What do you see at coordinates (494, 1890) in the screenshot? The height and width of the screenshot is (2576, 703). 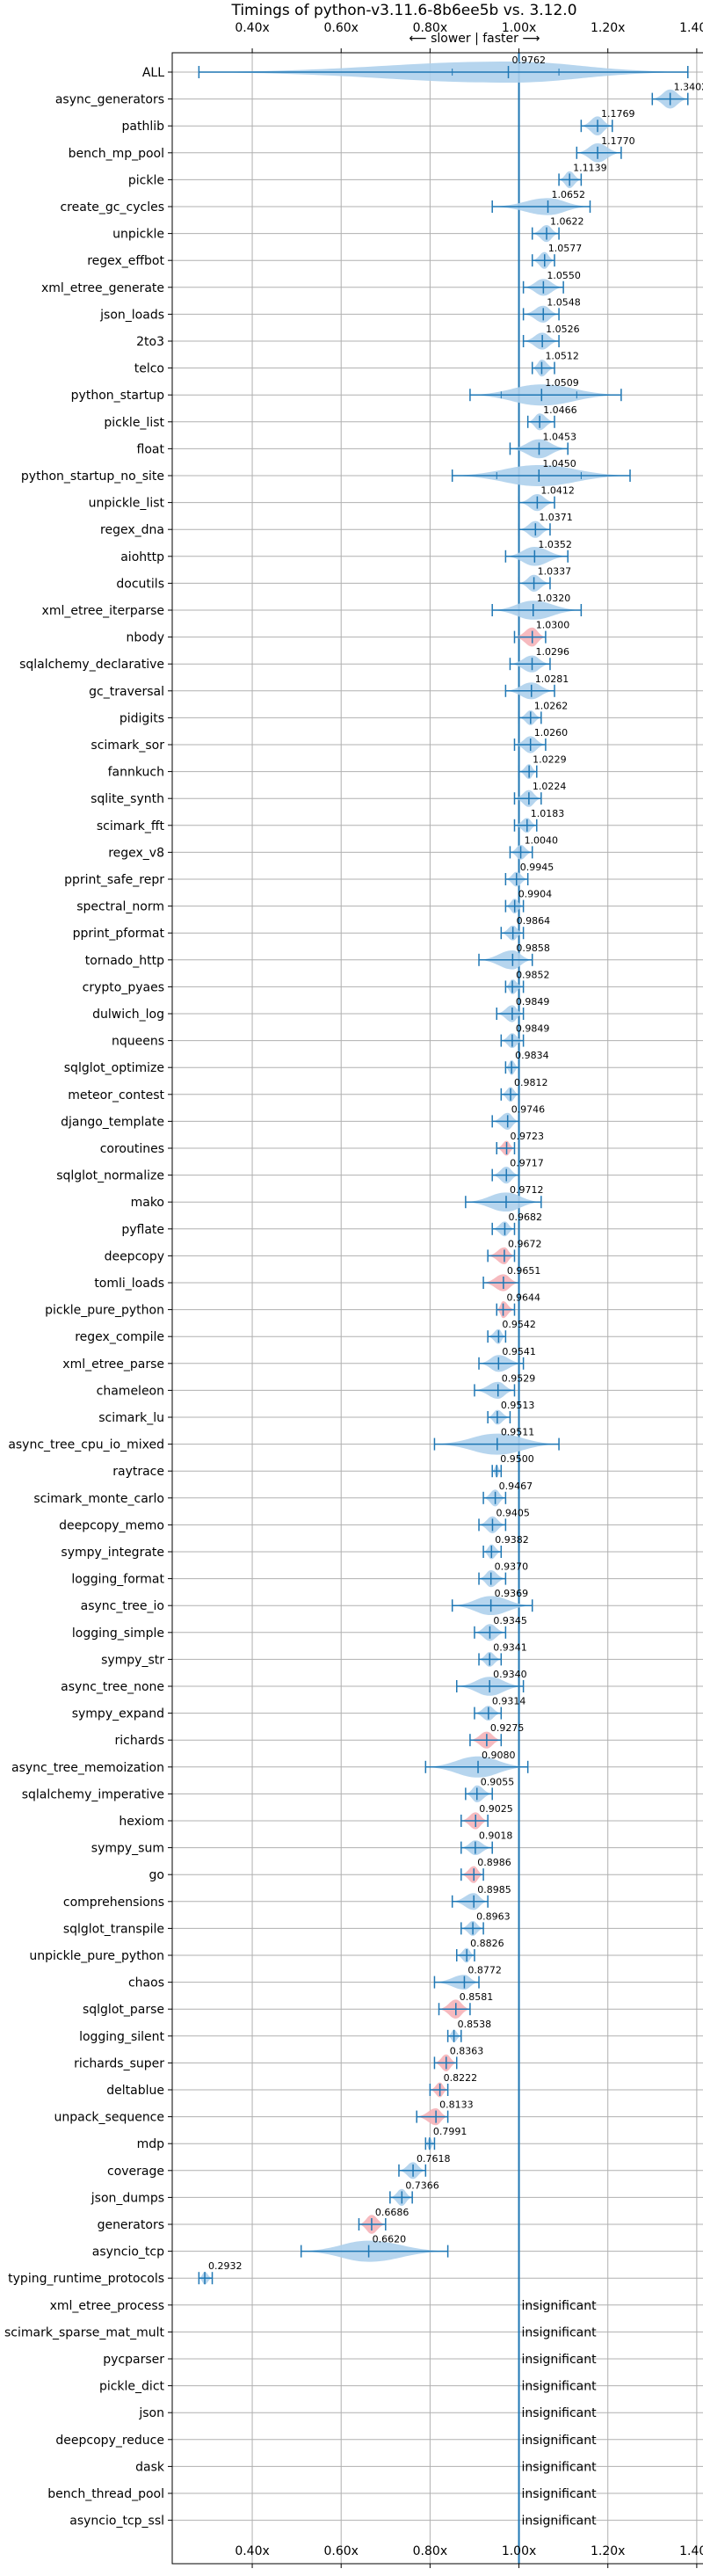 I see `value-label: 0.8985` at bounding box center [494, 1890].